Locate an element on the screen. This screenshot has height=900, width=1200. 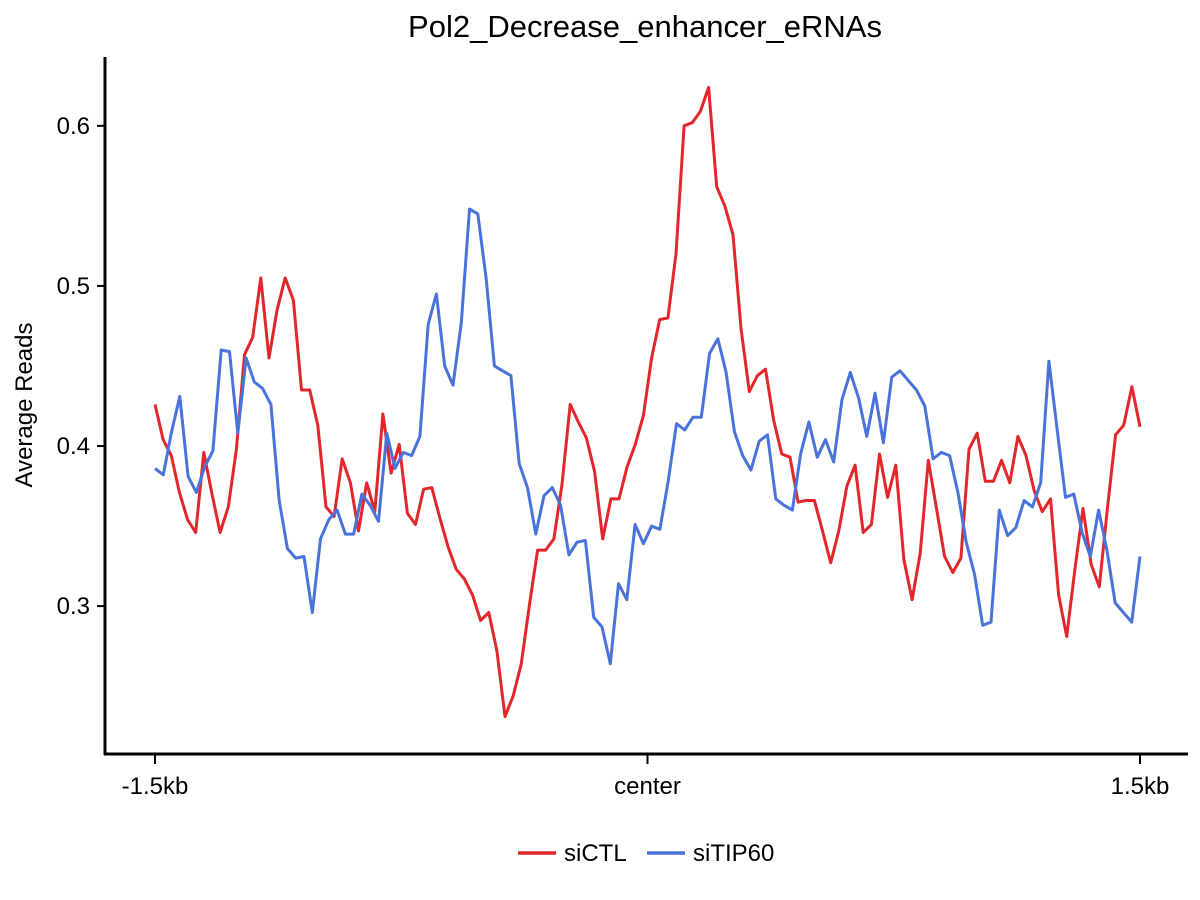
legend-label-sictl: siCTL is located at coordinates (595, 853).